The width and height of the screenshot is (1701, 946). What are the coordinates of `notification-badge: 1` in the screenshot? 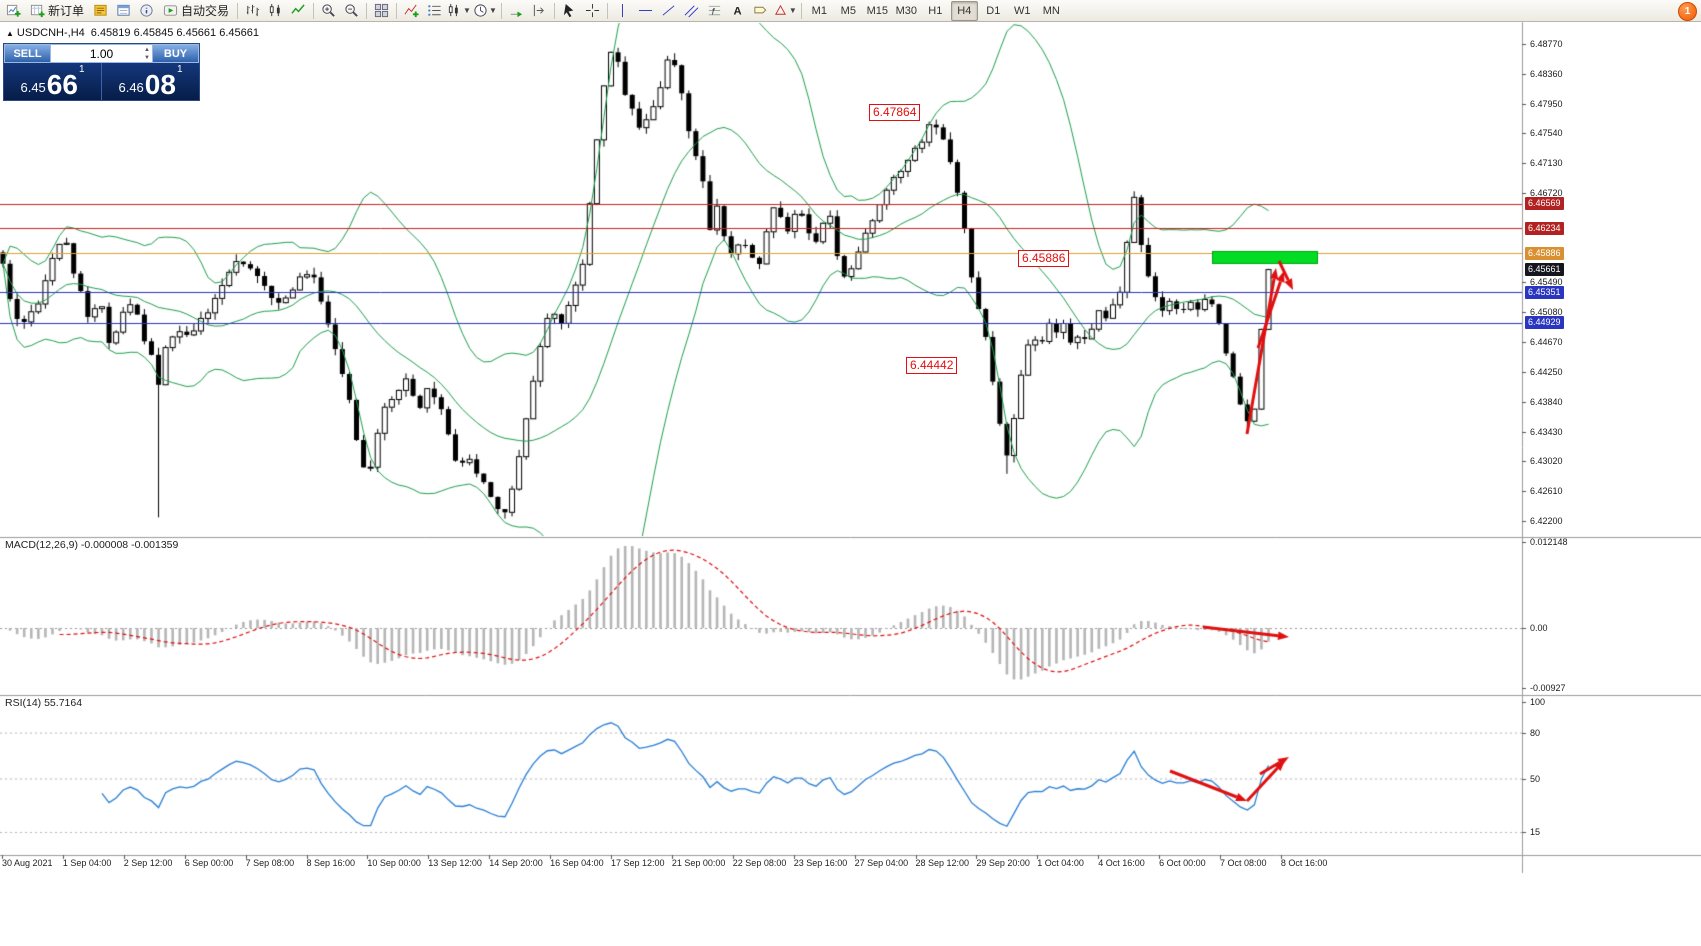 It's located at (1687, 11).